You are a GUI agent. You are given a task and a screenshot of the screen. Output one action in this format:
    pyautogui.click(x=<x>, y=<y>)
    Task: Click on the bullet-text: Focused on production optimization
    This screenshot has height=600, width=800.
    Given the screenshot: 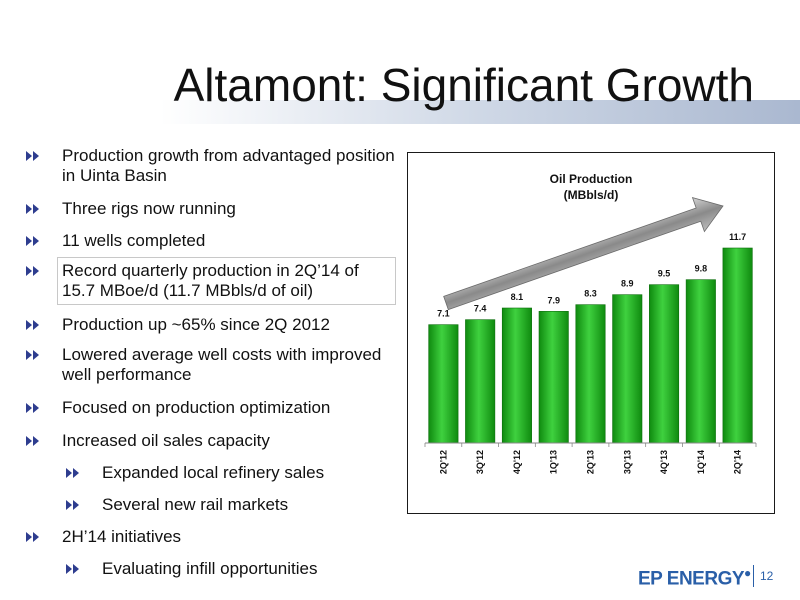 What is the action you would take?
    pyautogui.click(x=196, y=407)
    